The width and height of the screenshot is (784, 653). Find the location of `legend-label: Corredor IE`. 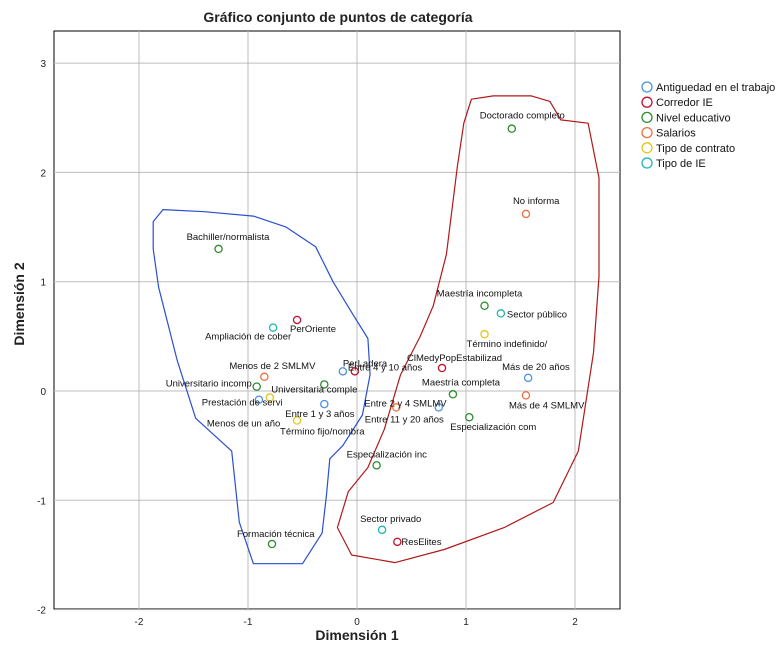

legend-label: Corredor IE is located at coordinates (684, 103).